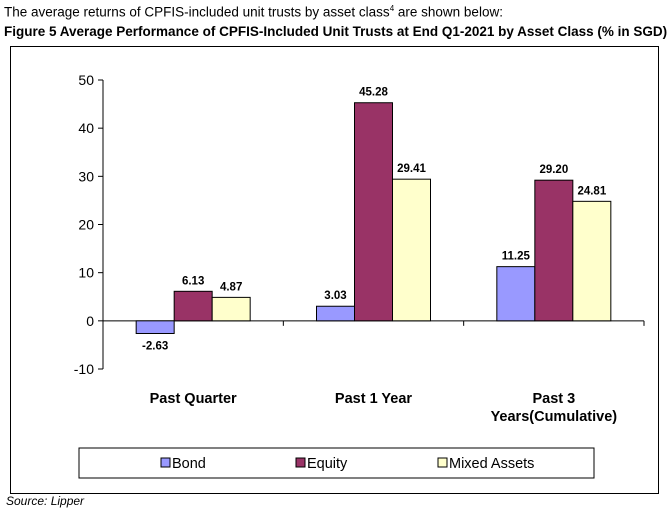  Describe the element at coordinates (373, 93) in the screenshot. I see `data-label: 45.28` at that location.